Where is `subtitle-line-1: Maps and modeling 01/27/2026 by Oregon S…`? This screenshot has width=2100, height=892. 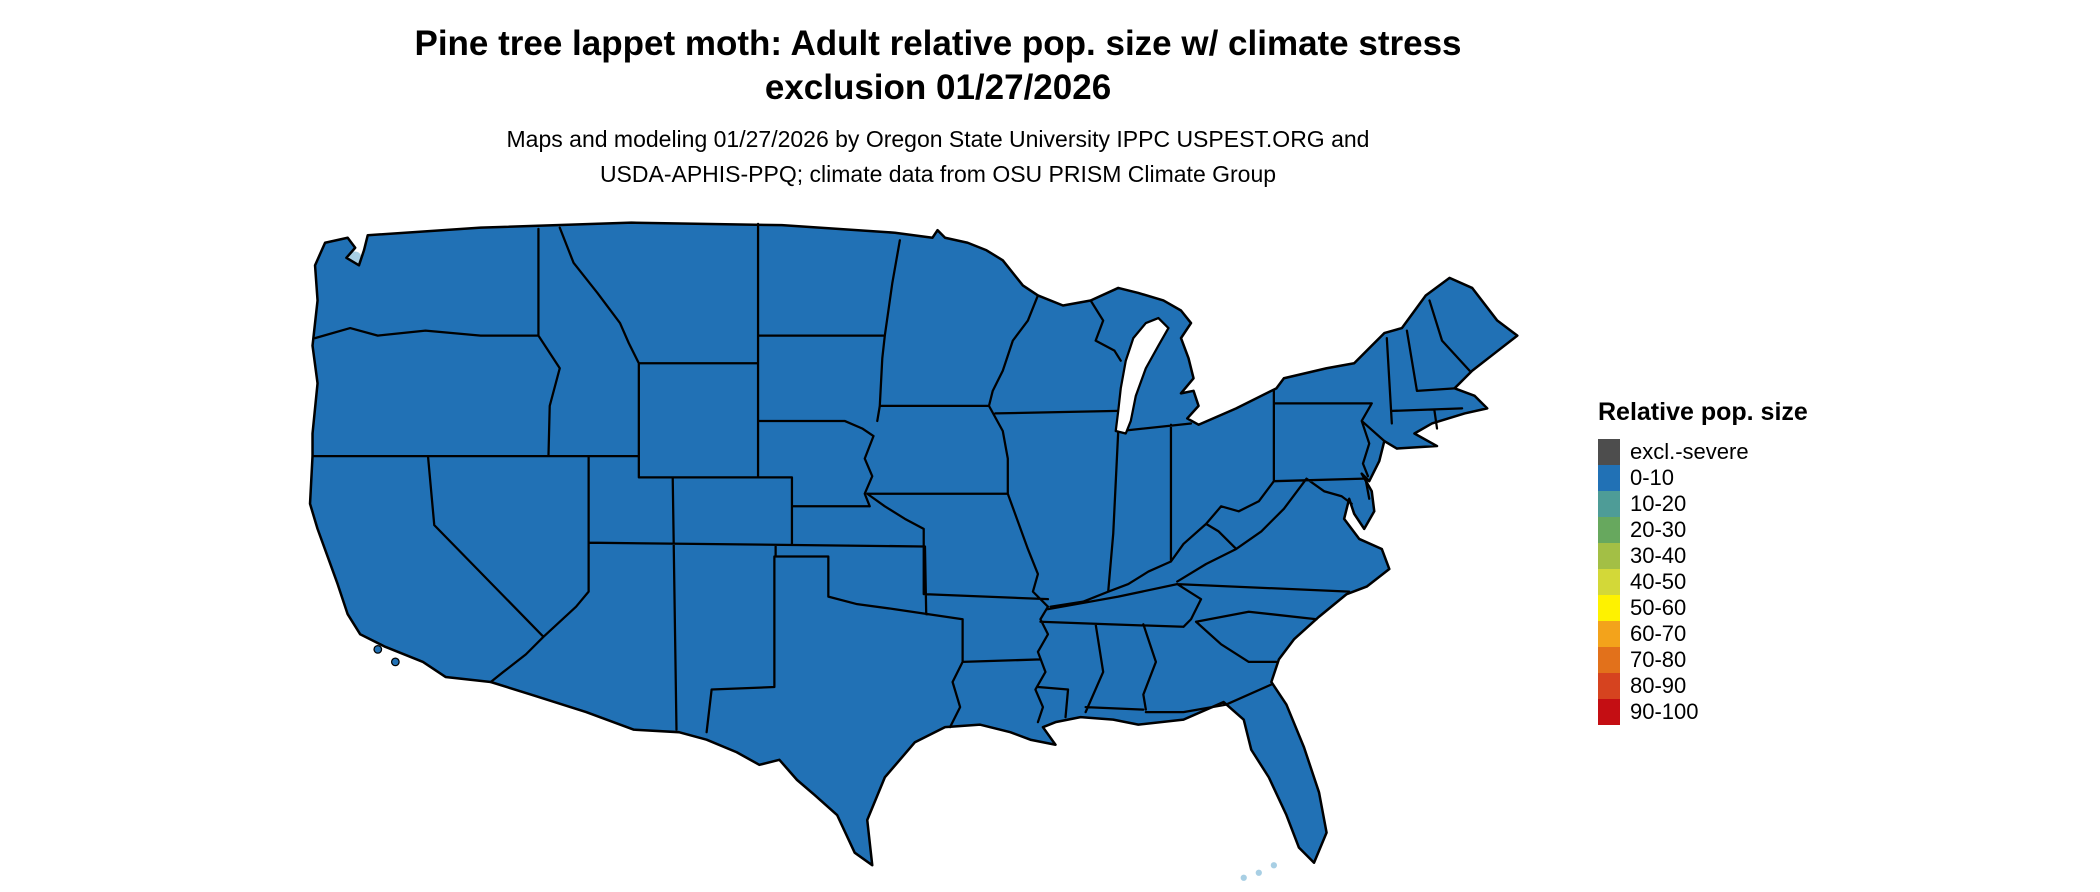
subtitle-line-1: Maps and modeling 01/27/2026 by Oregon S… is located at coordinates (938, 139).